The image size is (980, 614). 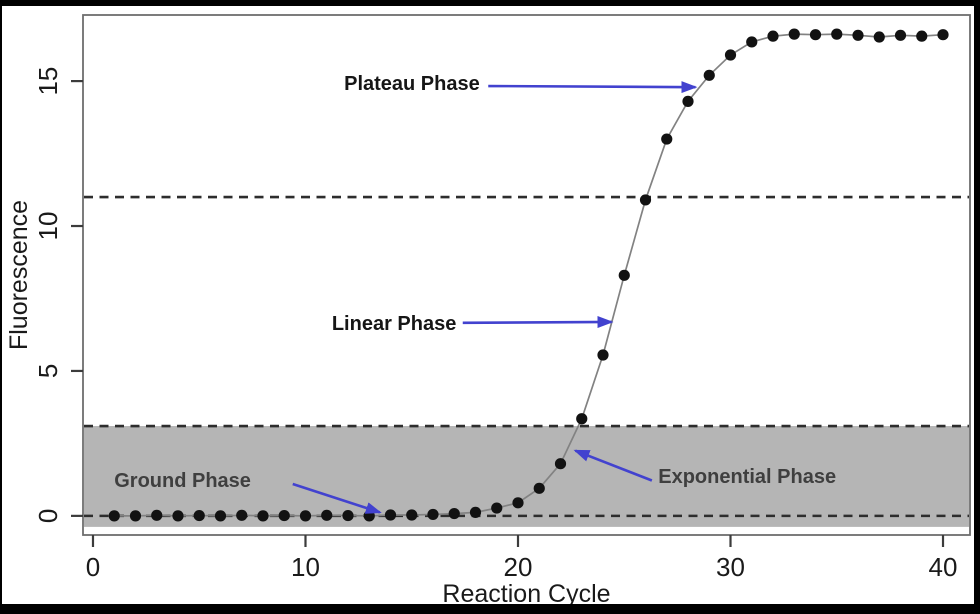 I want to click on frame-right, so click(x=977, y=307).